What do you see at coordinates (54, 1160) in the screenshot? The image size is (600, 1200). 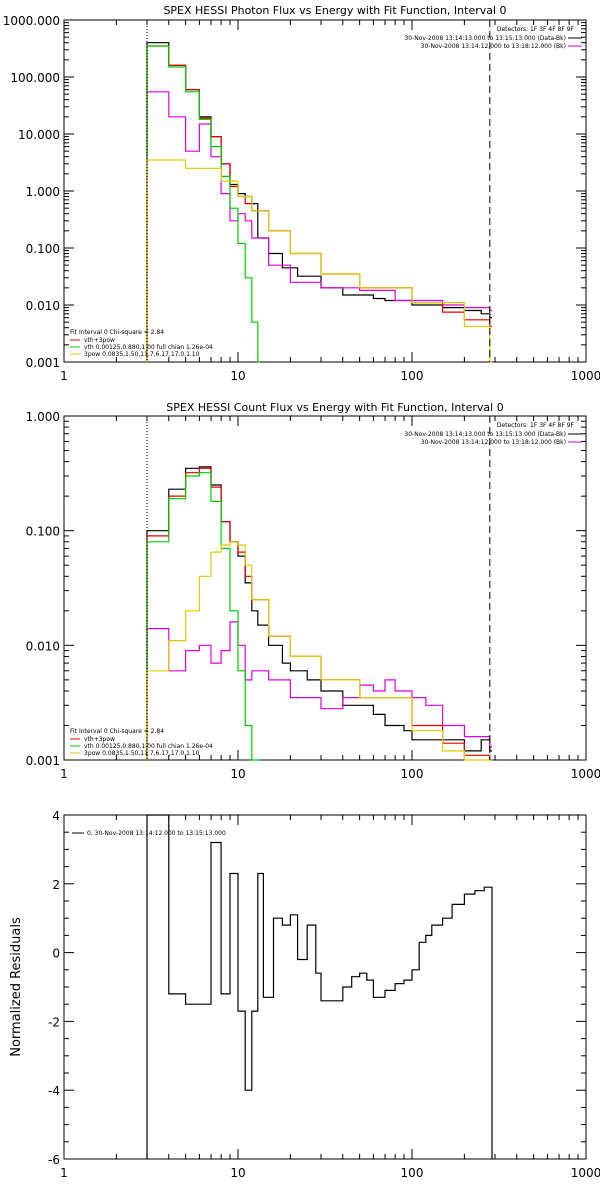 I see `y-tick-label: -6` at bounding box center [54, 1160].